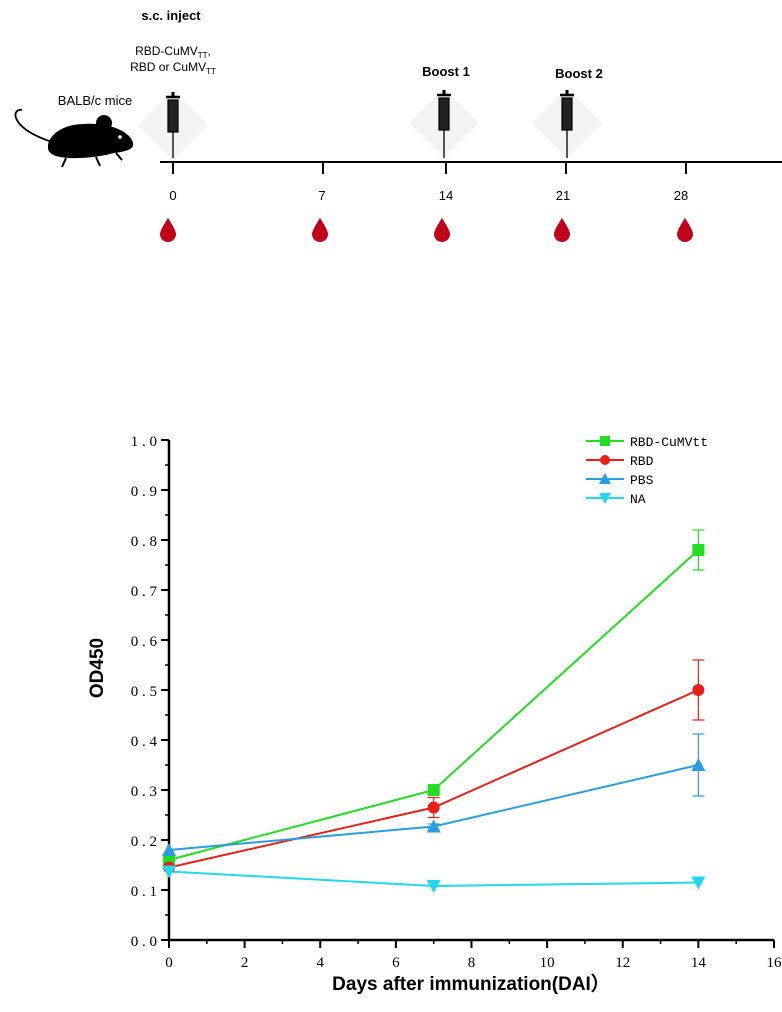 The height and width of the screenshot is (1012, 782). I want to click on y-tick-label: 0 . 7, so click(144, 592).